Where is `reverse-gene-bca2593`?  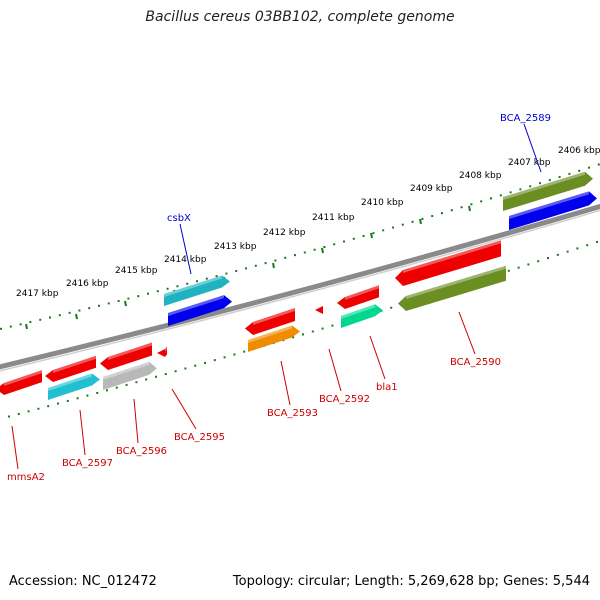 reverse-gene-bca2593 is located at coordinates (270, 321).